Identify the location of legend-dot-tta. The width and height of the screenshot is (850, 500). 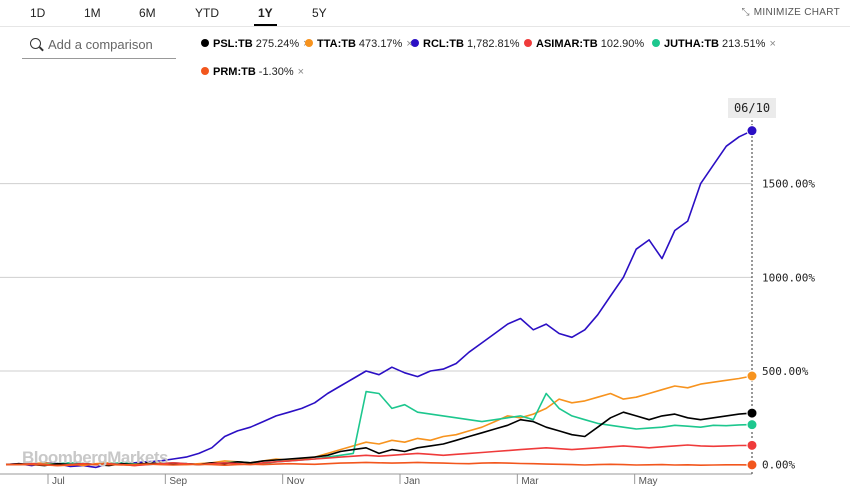
(309, 43).